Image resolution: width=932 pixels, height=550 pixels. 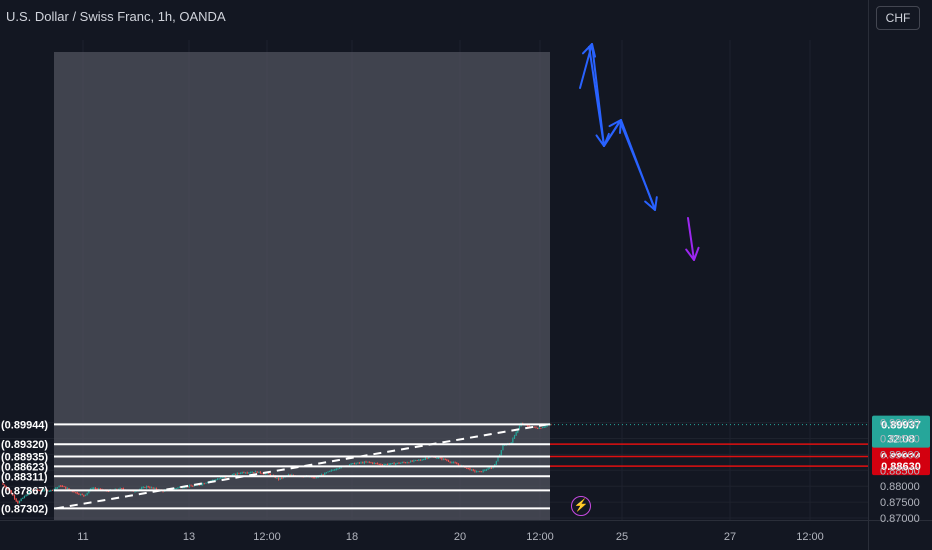 What do you see at coordinates (651, 203) in the screenshot?
I see `arrow-down-2-head` at bounding box center [651, 203].